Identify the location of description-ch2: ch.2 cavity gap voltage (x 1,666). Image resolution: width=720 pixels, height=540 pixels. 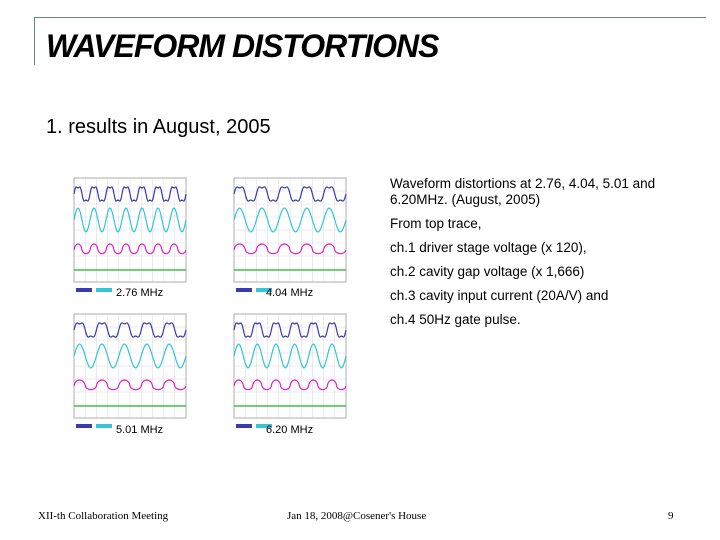
(487, 271).